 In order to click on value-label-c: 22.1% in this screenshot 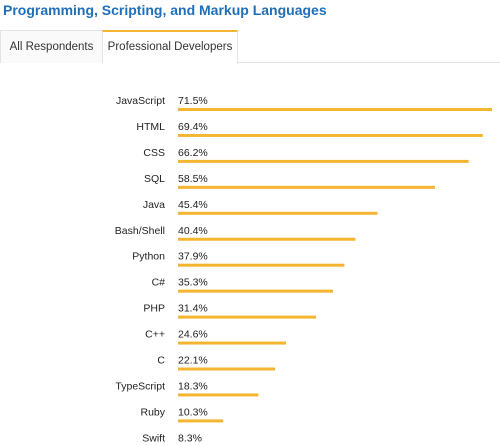, I will do `click(193, 361)`.